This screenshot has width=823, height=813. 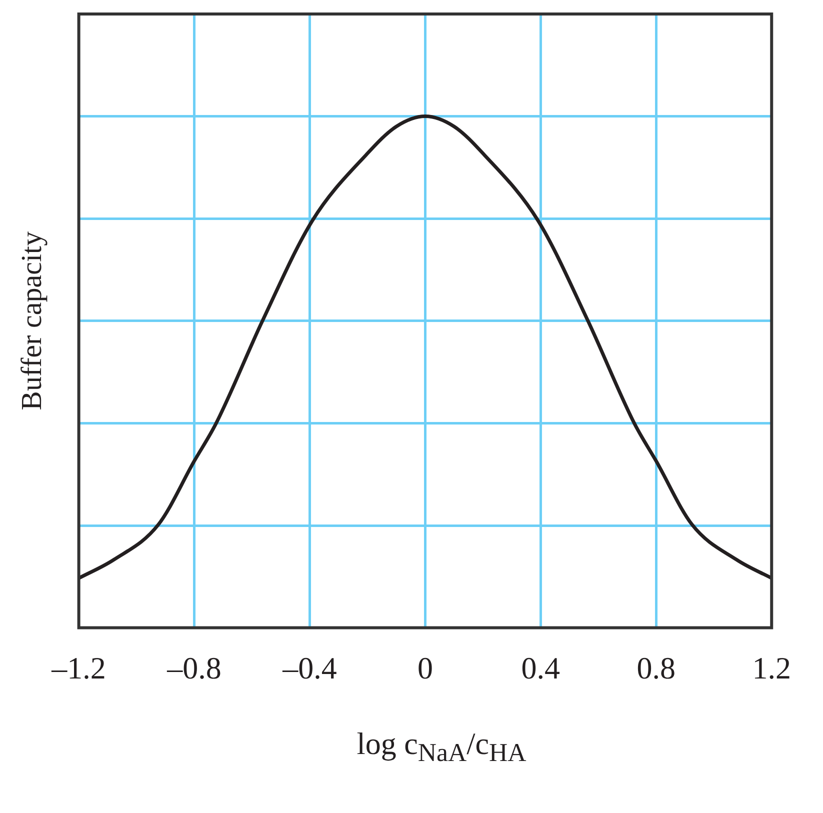 What do you see at coordinates (310, 668) in the screenshot?
I see `x-tick-label: –0.4` at bounding box center [310, 668].